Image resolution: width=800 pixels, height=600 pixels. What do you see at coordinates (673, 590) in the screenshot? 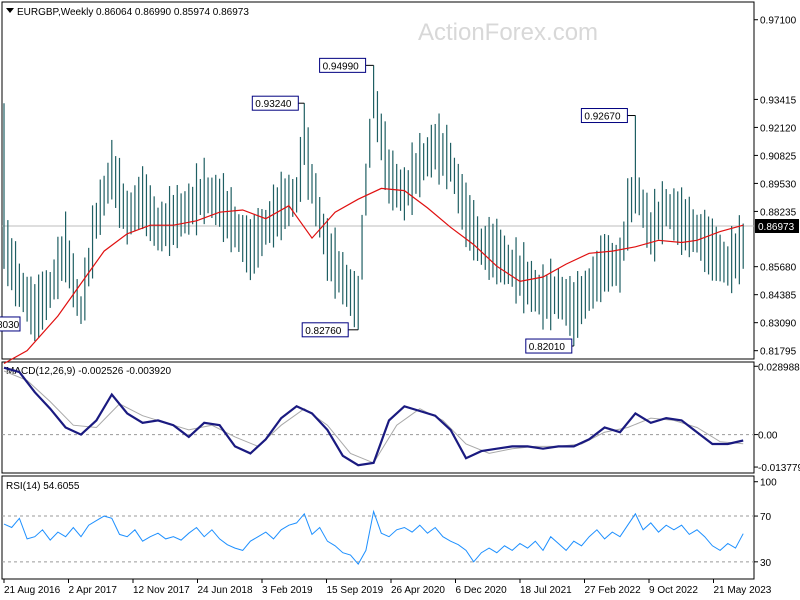
I see `time-tick-label: 9 Oct 2022` at bounding box center [673, 590].